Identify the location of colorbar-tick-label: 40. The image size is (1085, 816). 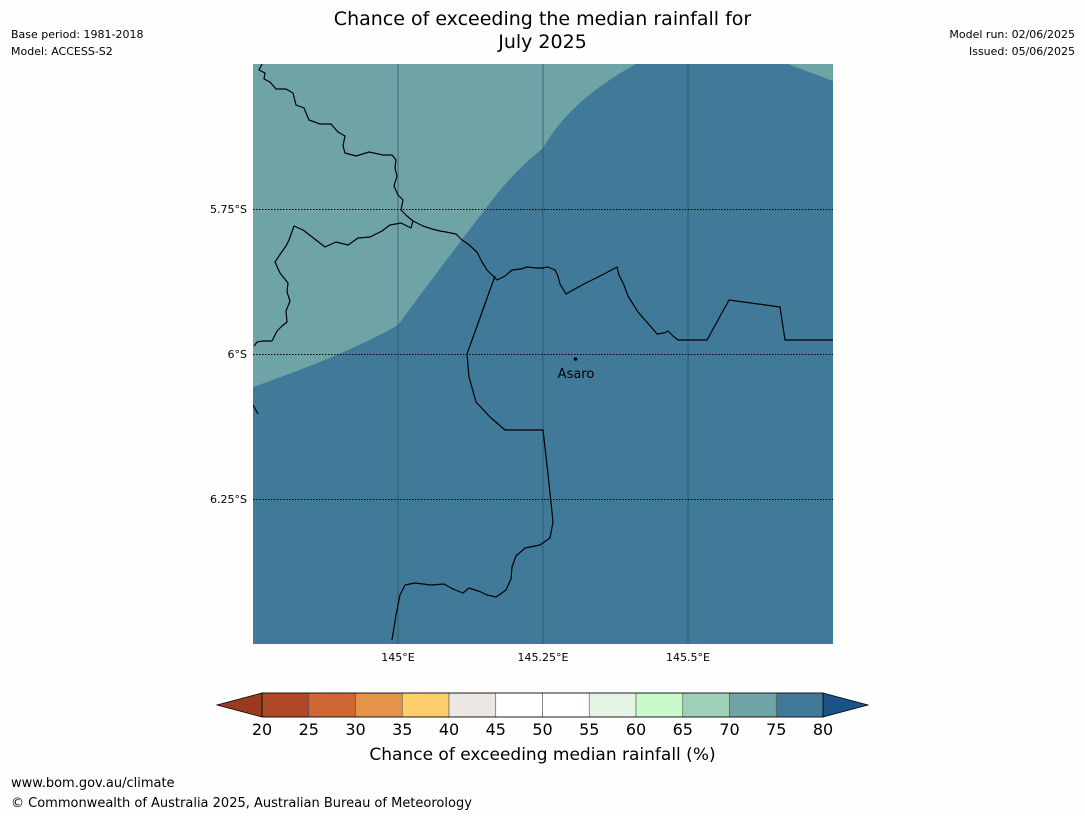
(449, 729).